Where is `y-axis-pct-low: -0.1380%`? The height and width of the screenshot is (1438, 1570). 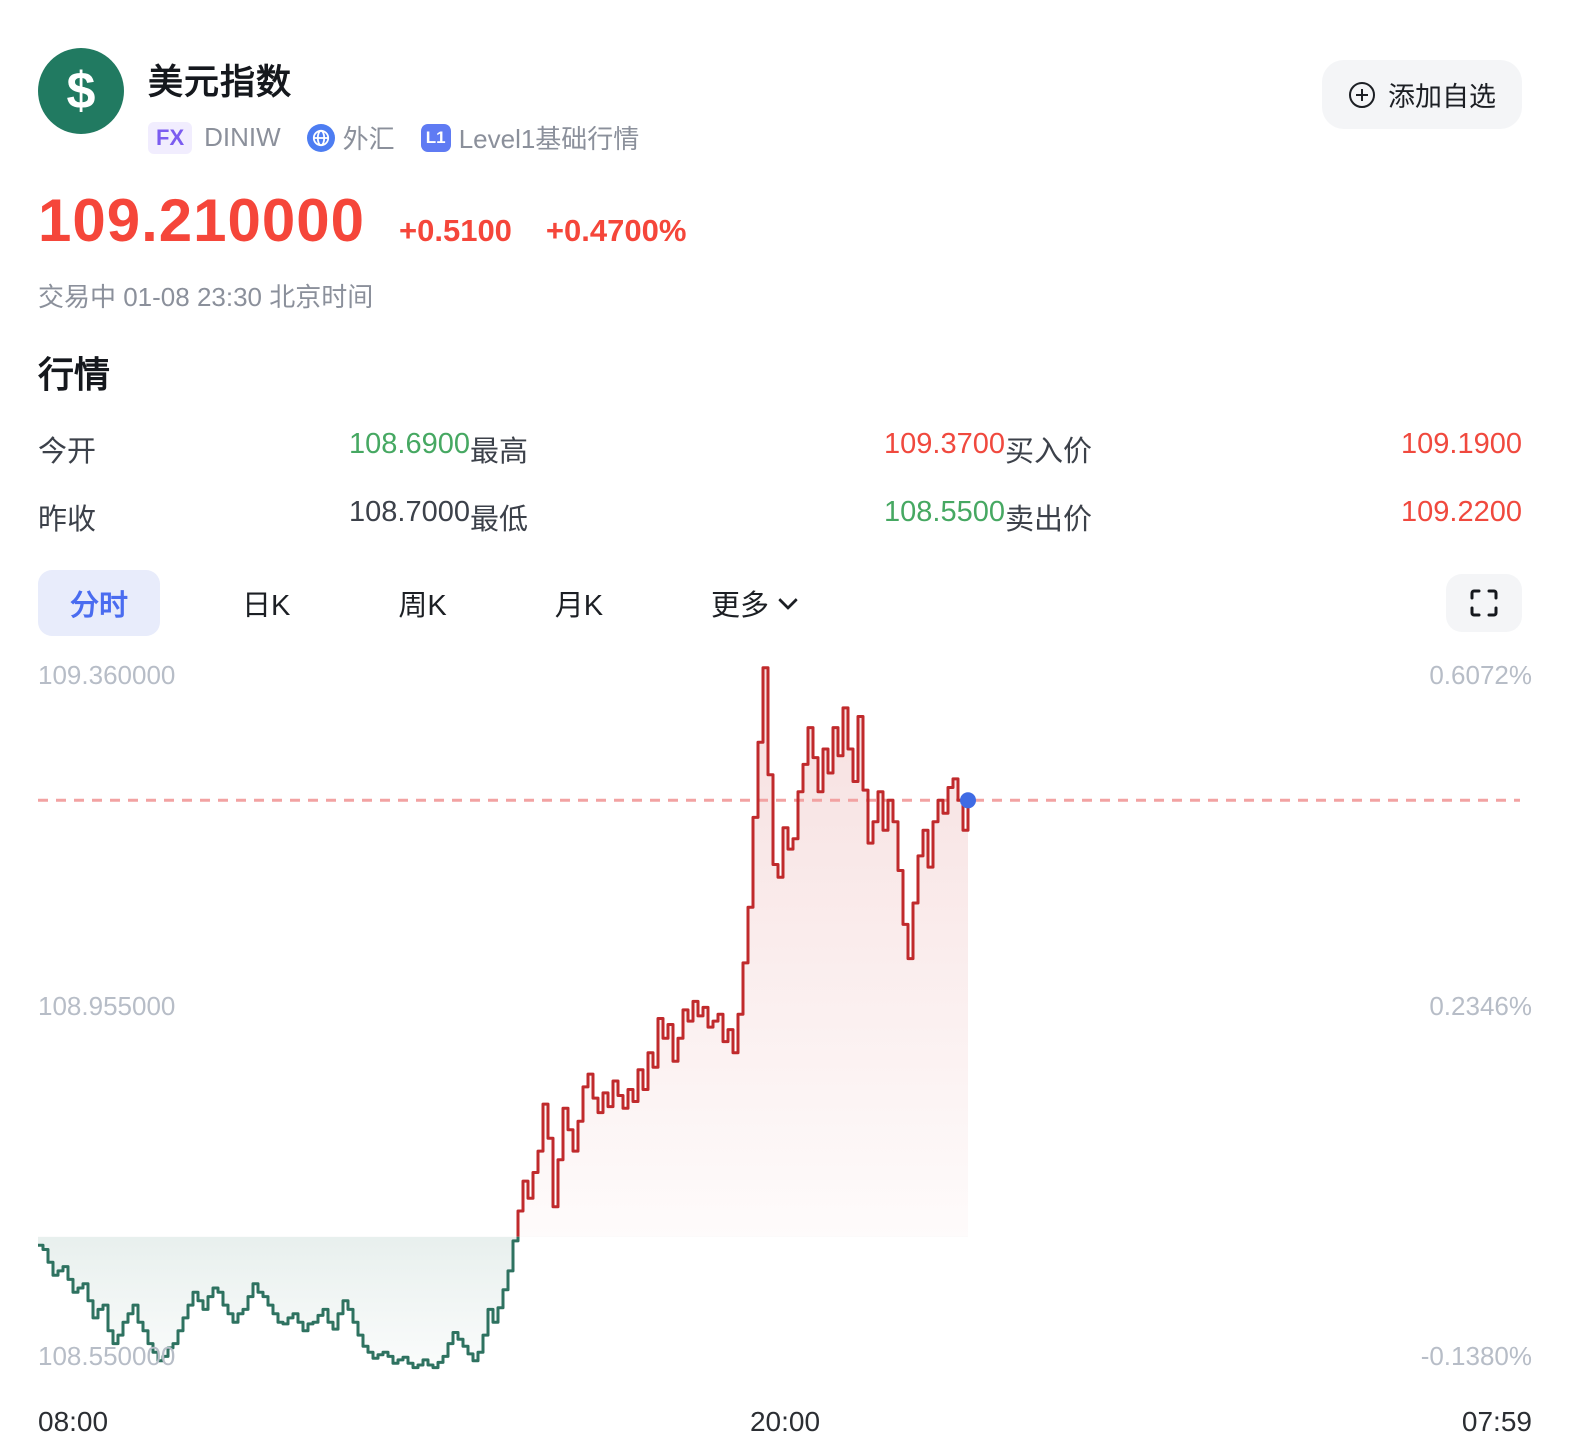
y-axis-pct-low: -0.1380% is located at coordinates (1476, 1356).